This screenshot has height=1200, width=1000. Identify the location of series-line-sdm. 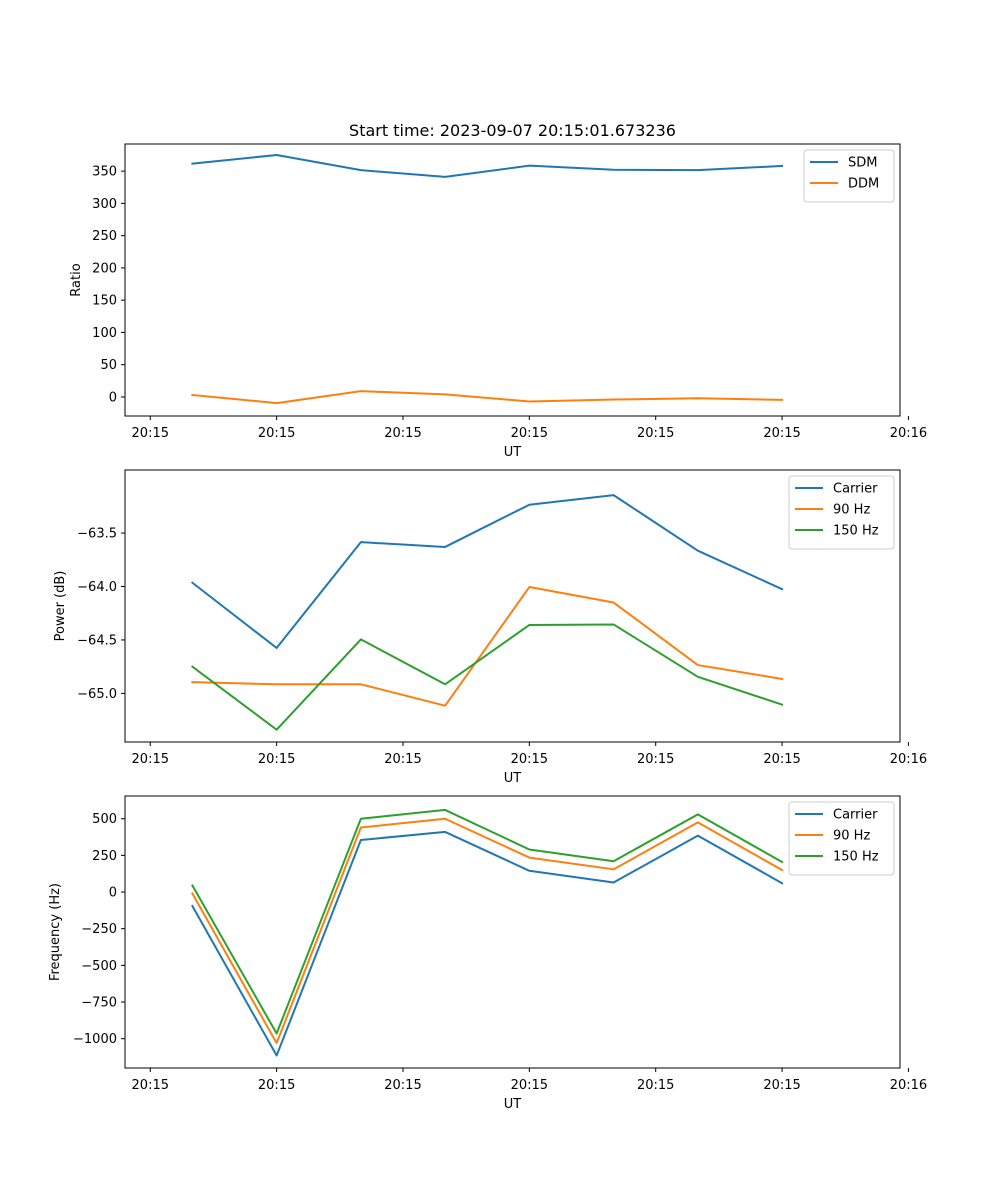
(487, 165).